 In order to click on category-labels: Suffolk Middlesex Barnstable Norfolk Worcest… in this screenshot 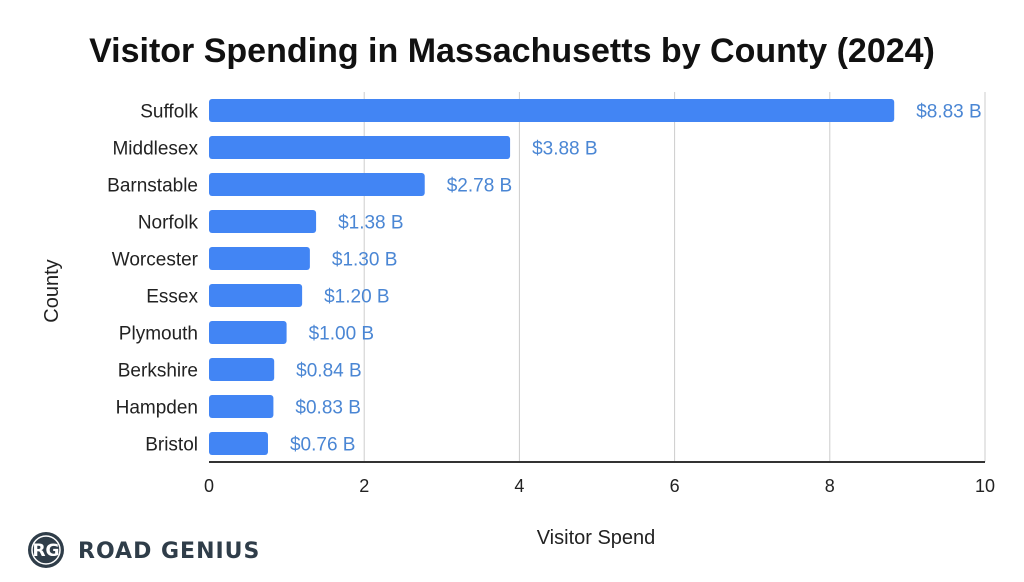, I will do `click(153, 279)`.